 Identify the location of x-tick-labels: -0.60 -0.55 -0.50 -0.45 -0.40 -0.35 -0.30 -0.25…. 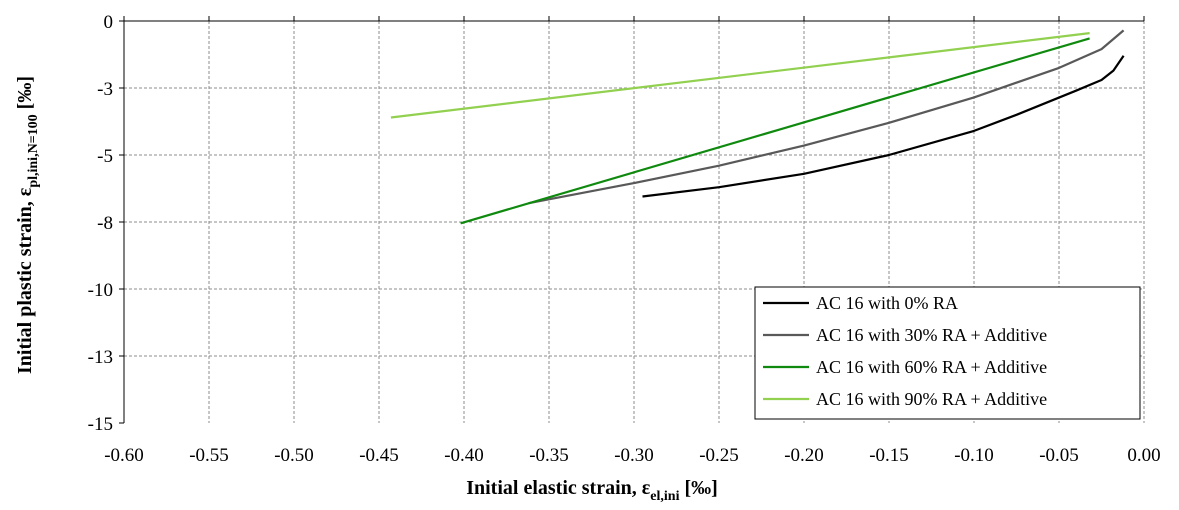
(632, 455).